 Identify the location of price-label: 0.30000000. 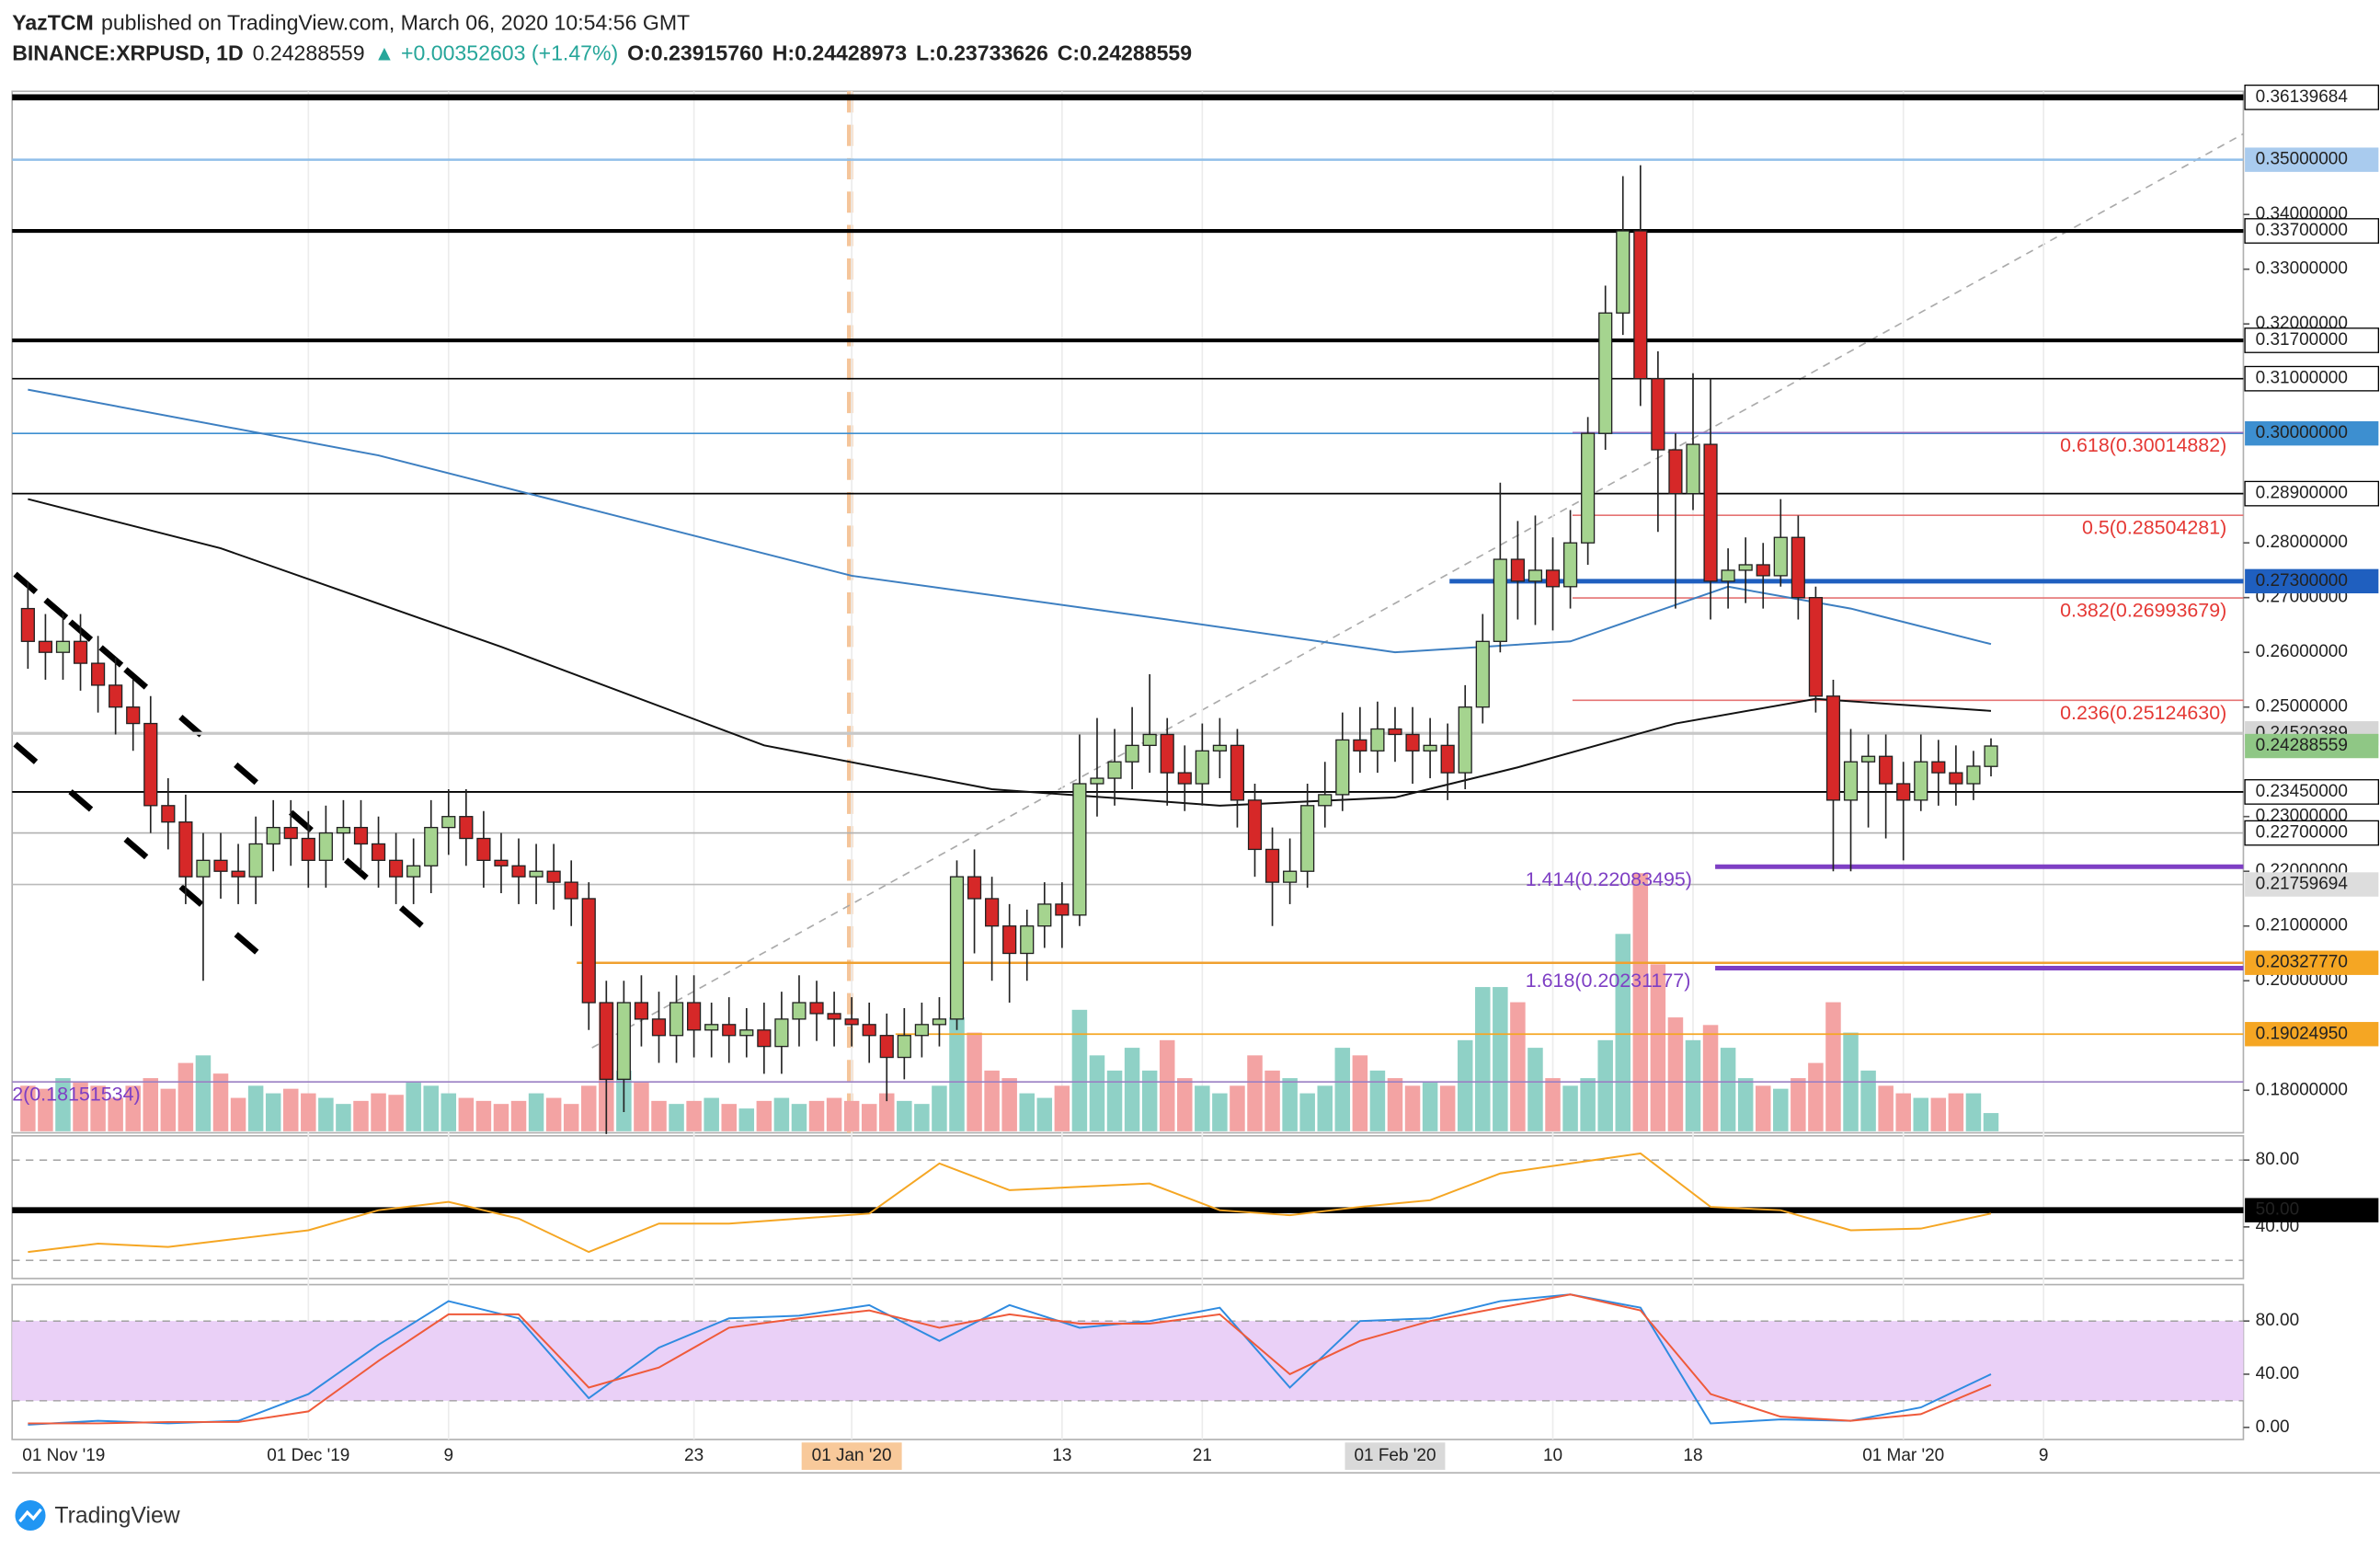
(2302, 433).